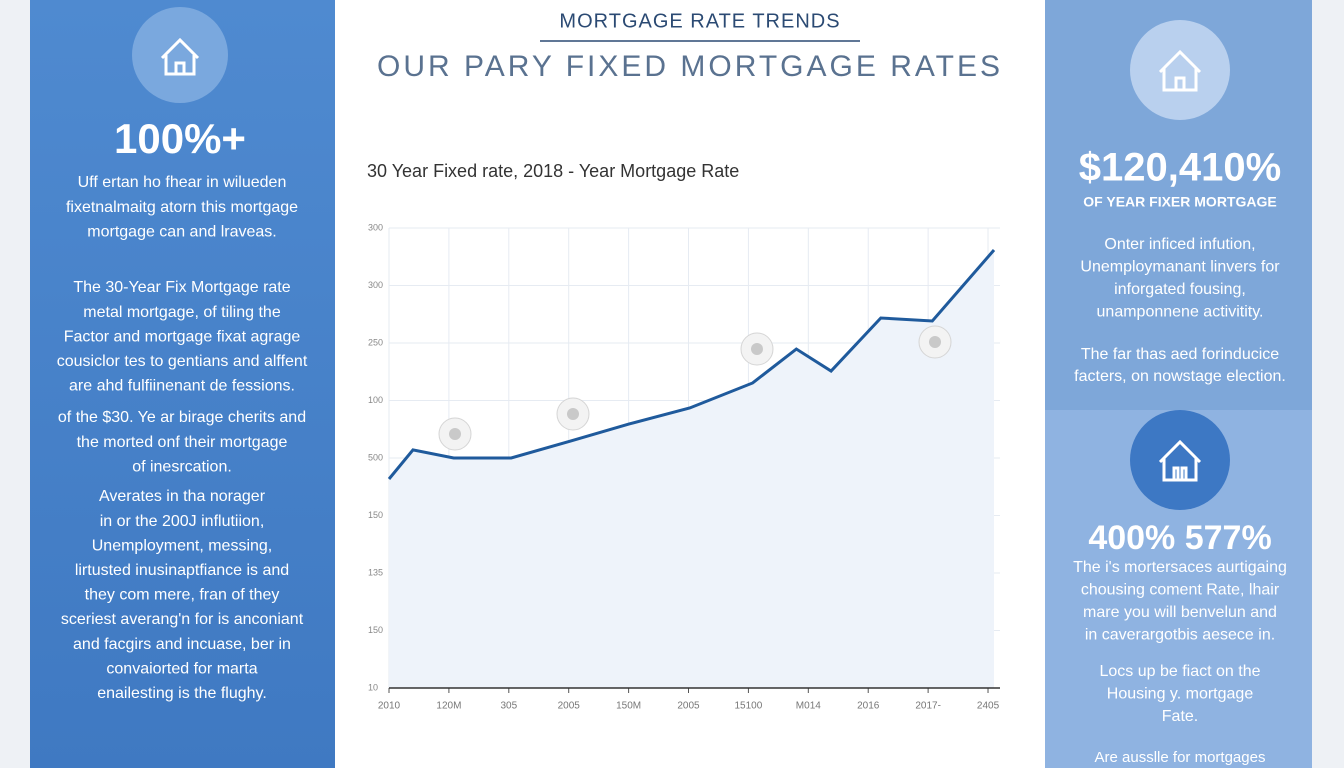 Image resolution: width=1344 pixels, height=768 pixels. What do you see at coordinates (375, 400) in the screenshot?
I see `y-tick-label: 100` at bounding box center [375, 400].